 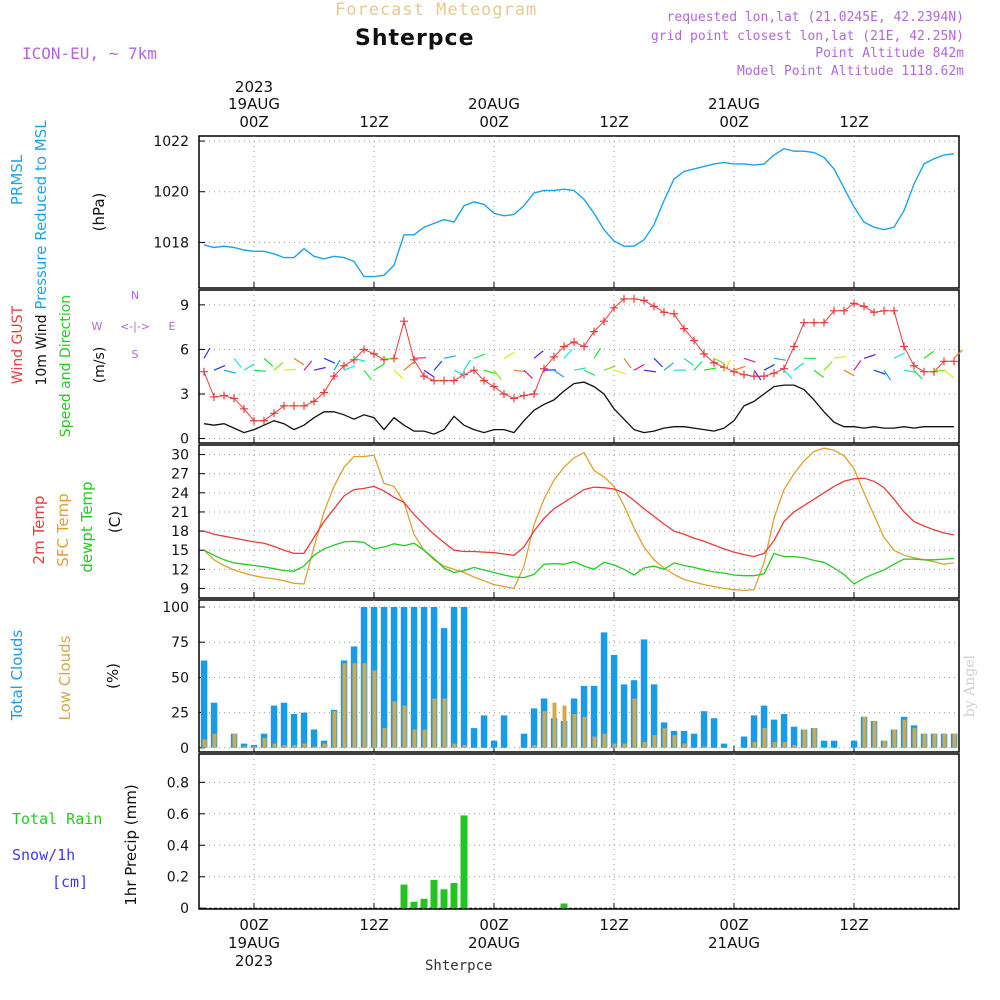 What do you see at coordinates (184, 395) in the screenshot?
I see `y-tick-label: 3` at bounding box center [184, 395].